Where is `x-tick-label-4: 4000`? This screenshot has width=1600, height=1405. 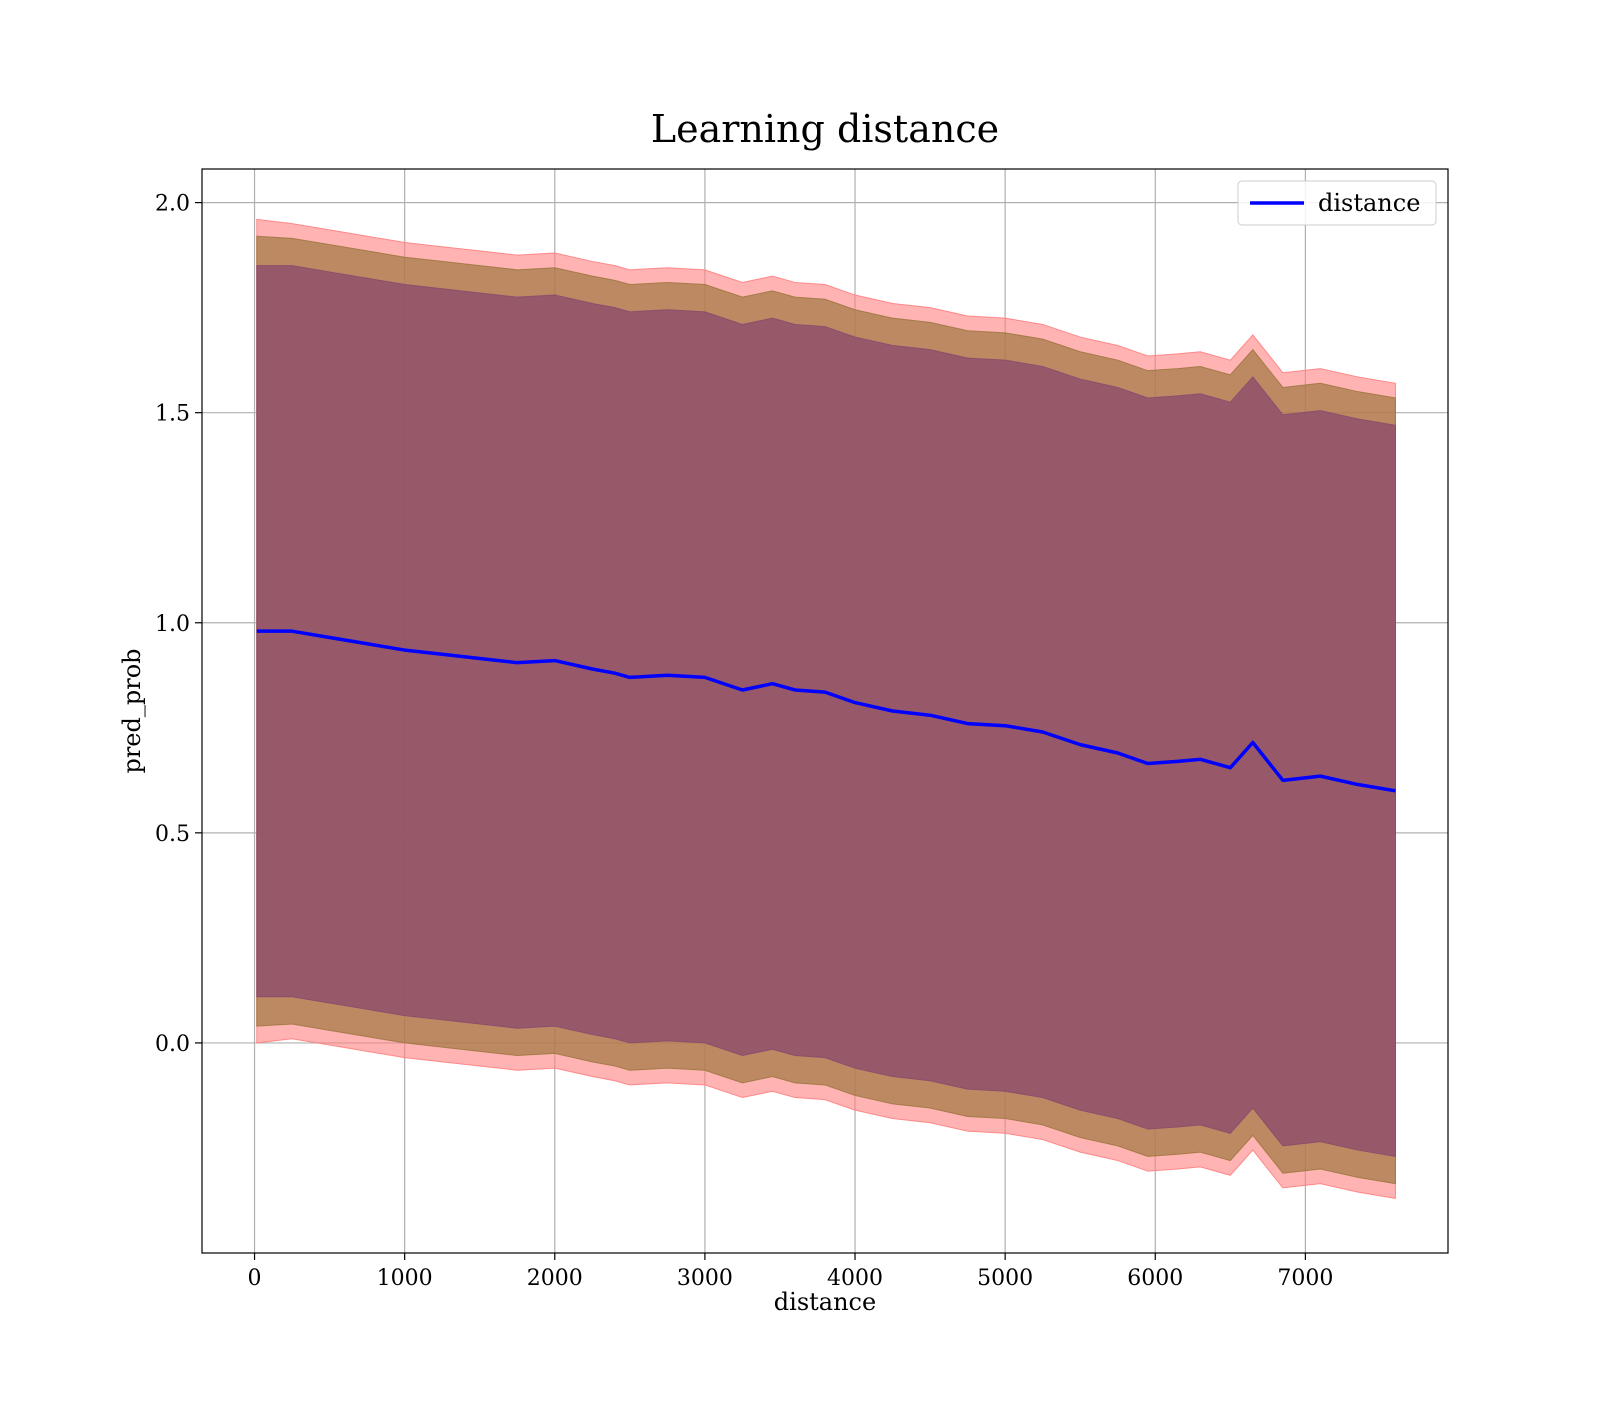 x-tick-label-4: 4000 is located at coordinates (855, 1278).